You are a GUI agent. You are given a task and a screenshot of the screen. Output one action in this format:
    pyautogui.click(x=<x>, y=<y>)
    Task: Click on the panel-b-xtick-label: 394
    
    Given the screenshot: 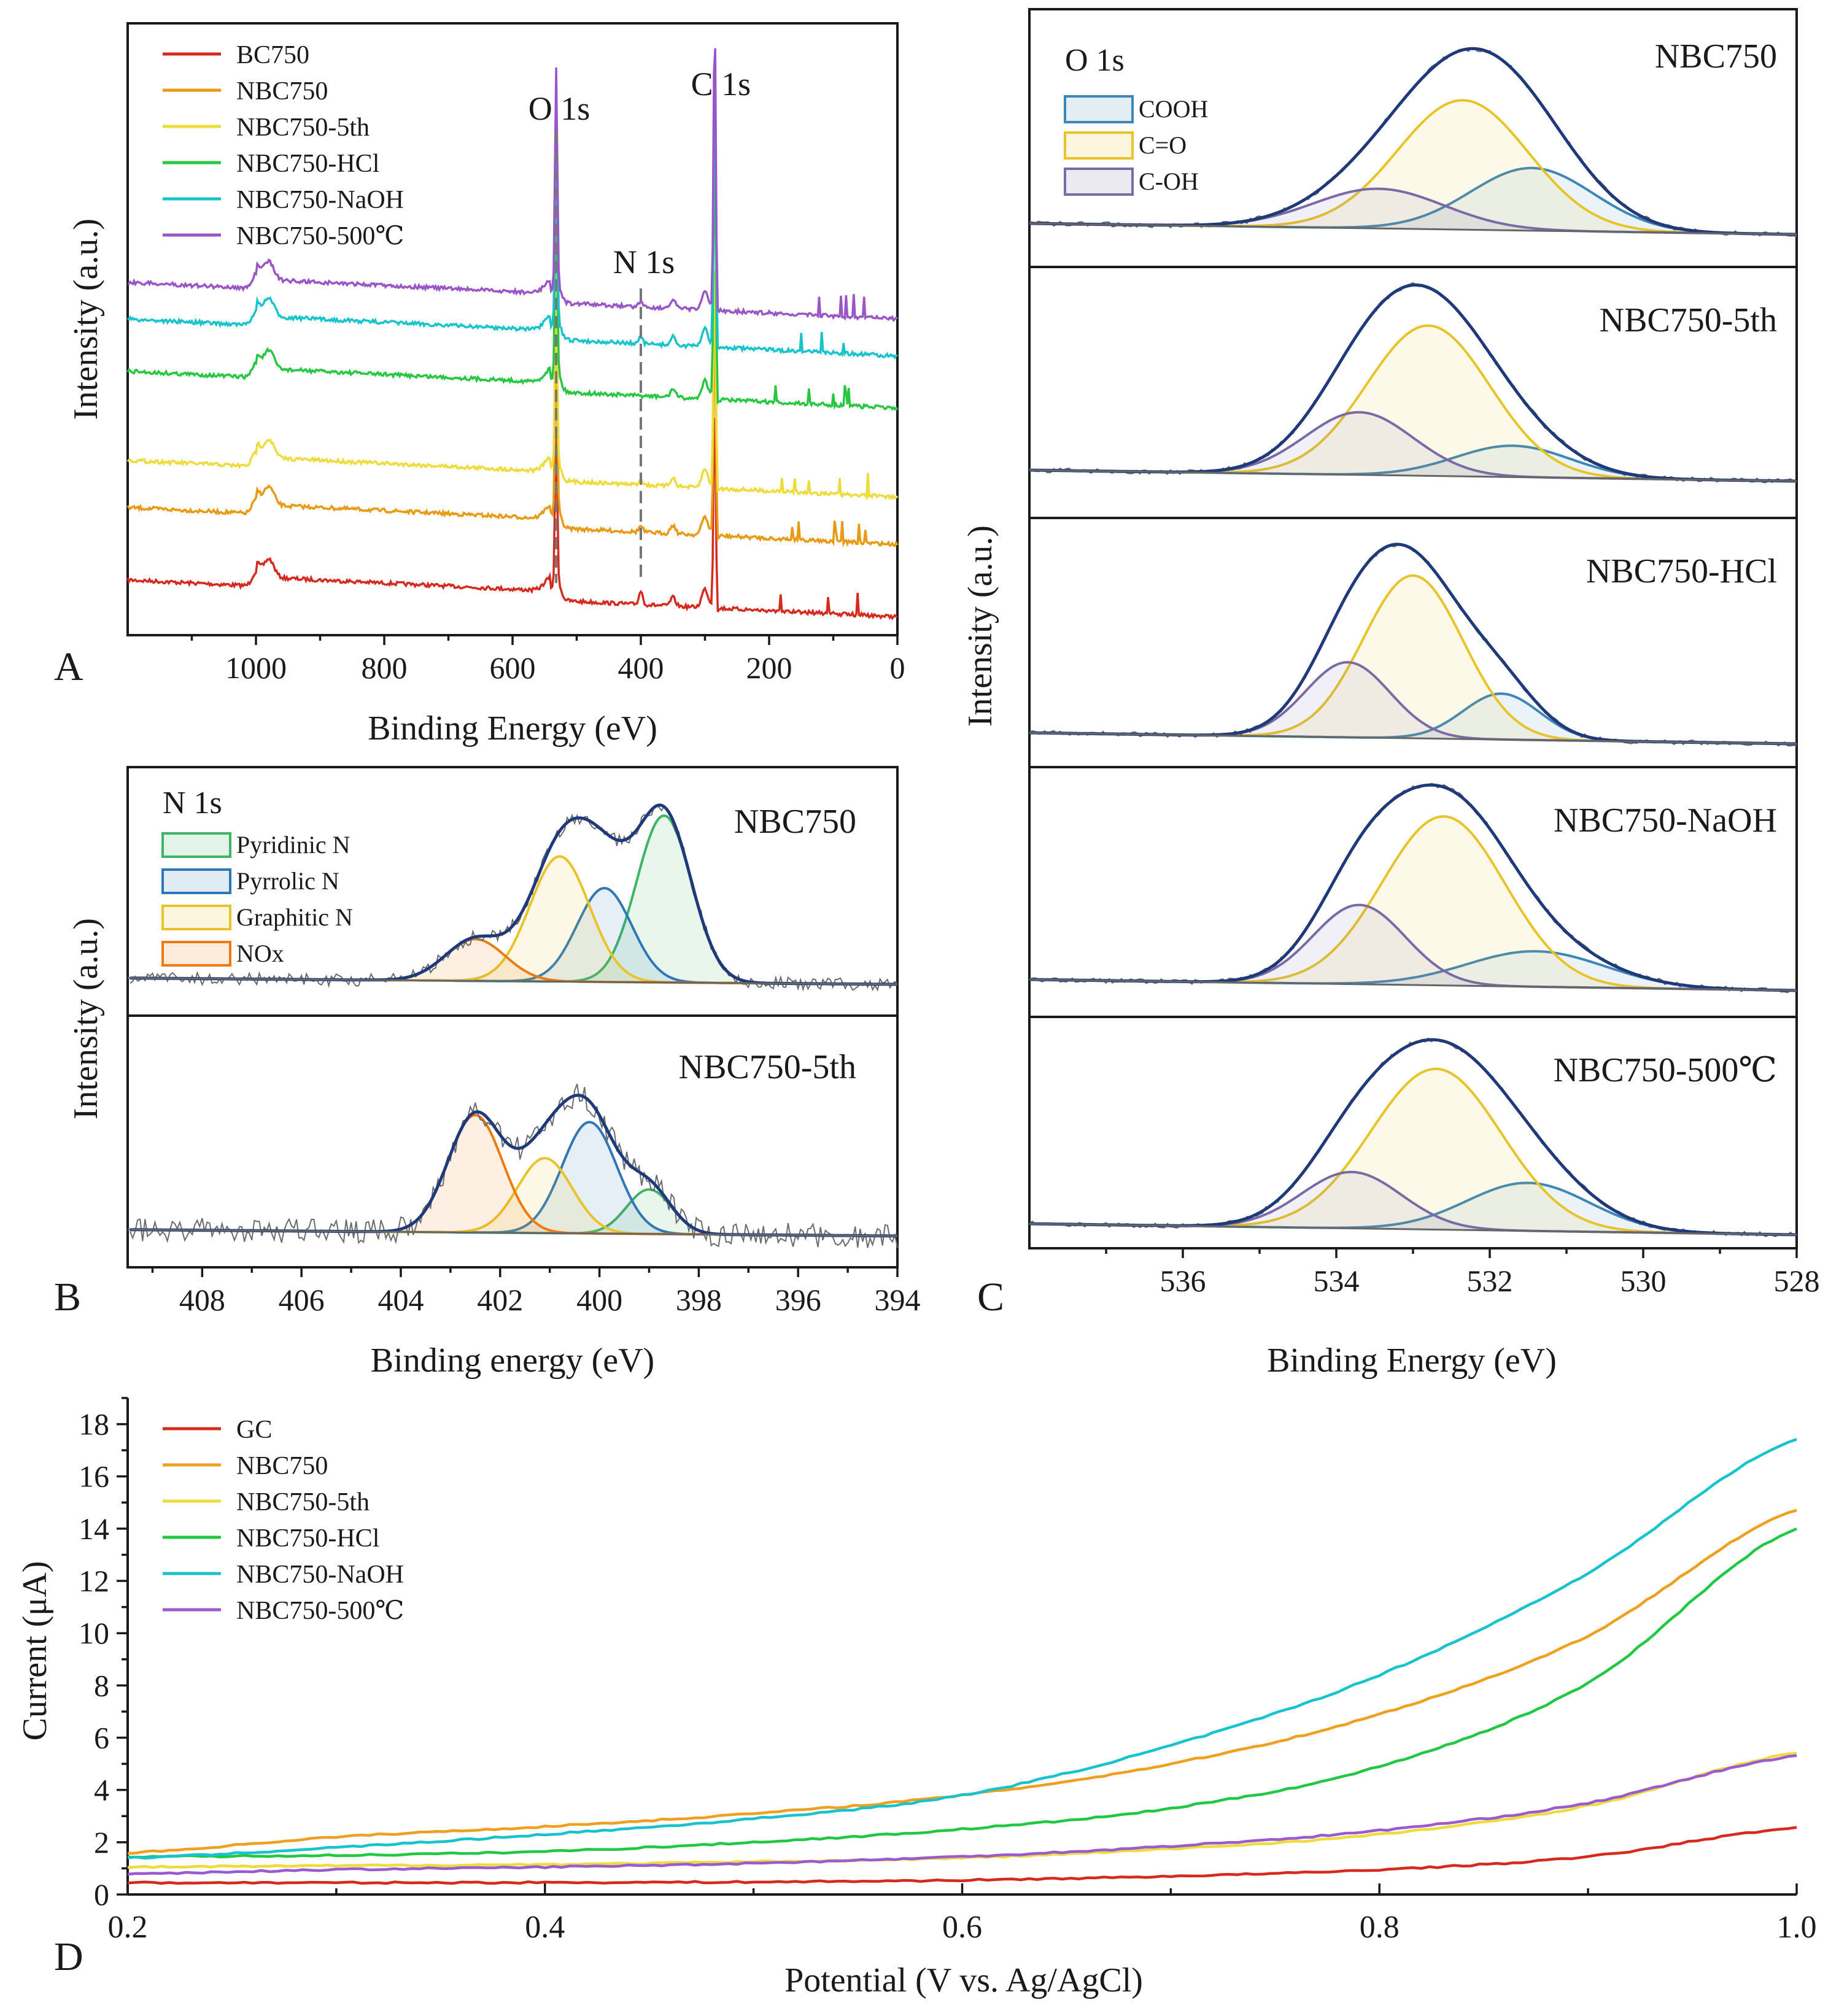 What is the action you would take?
    pyautogui.click(x=898, y=1300)
    